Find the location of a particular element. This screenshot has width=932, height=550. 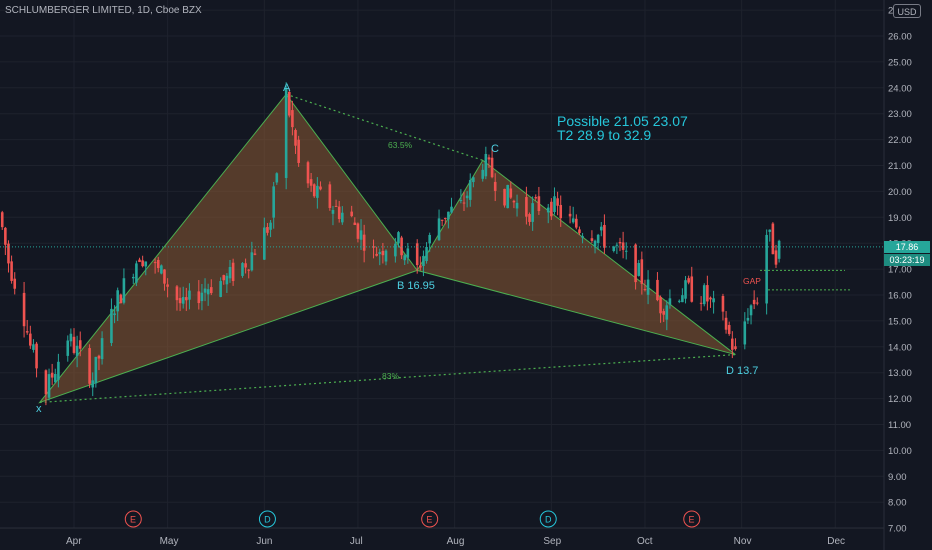

price-tick: 26.00 is located at coordinates (900, 37).